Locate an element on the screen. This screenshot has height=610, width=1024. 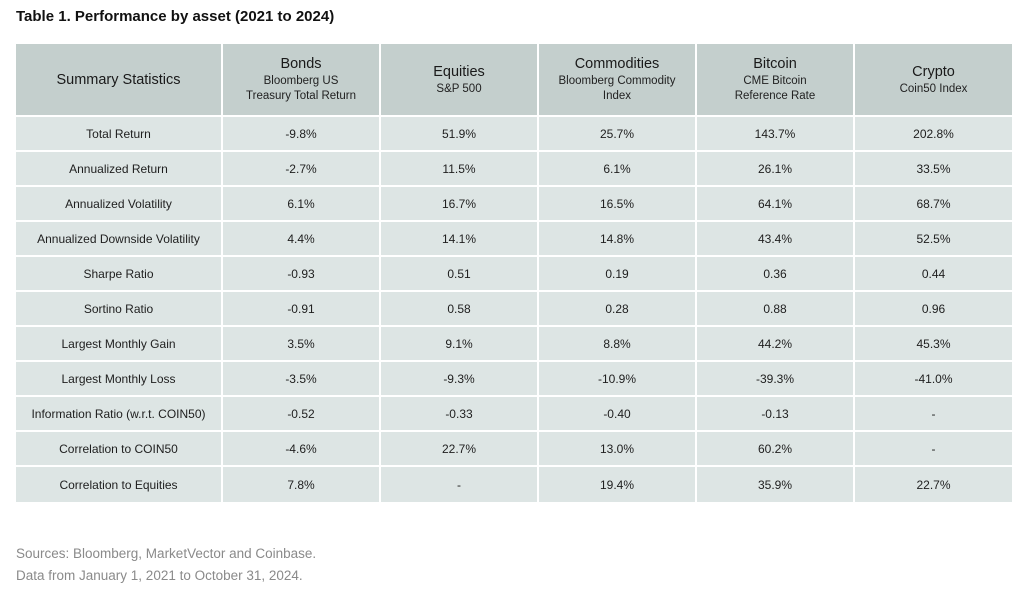
table-cell: -3.5% is located at coordinates (302, 379).